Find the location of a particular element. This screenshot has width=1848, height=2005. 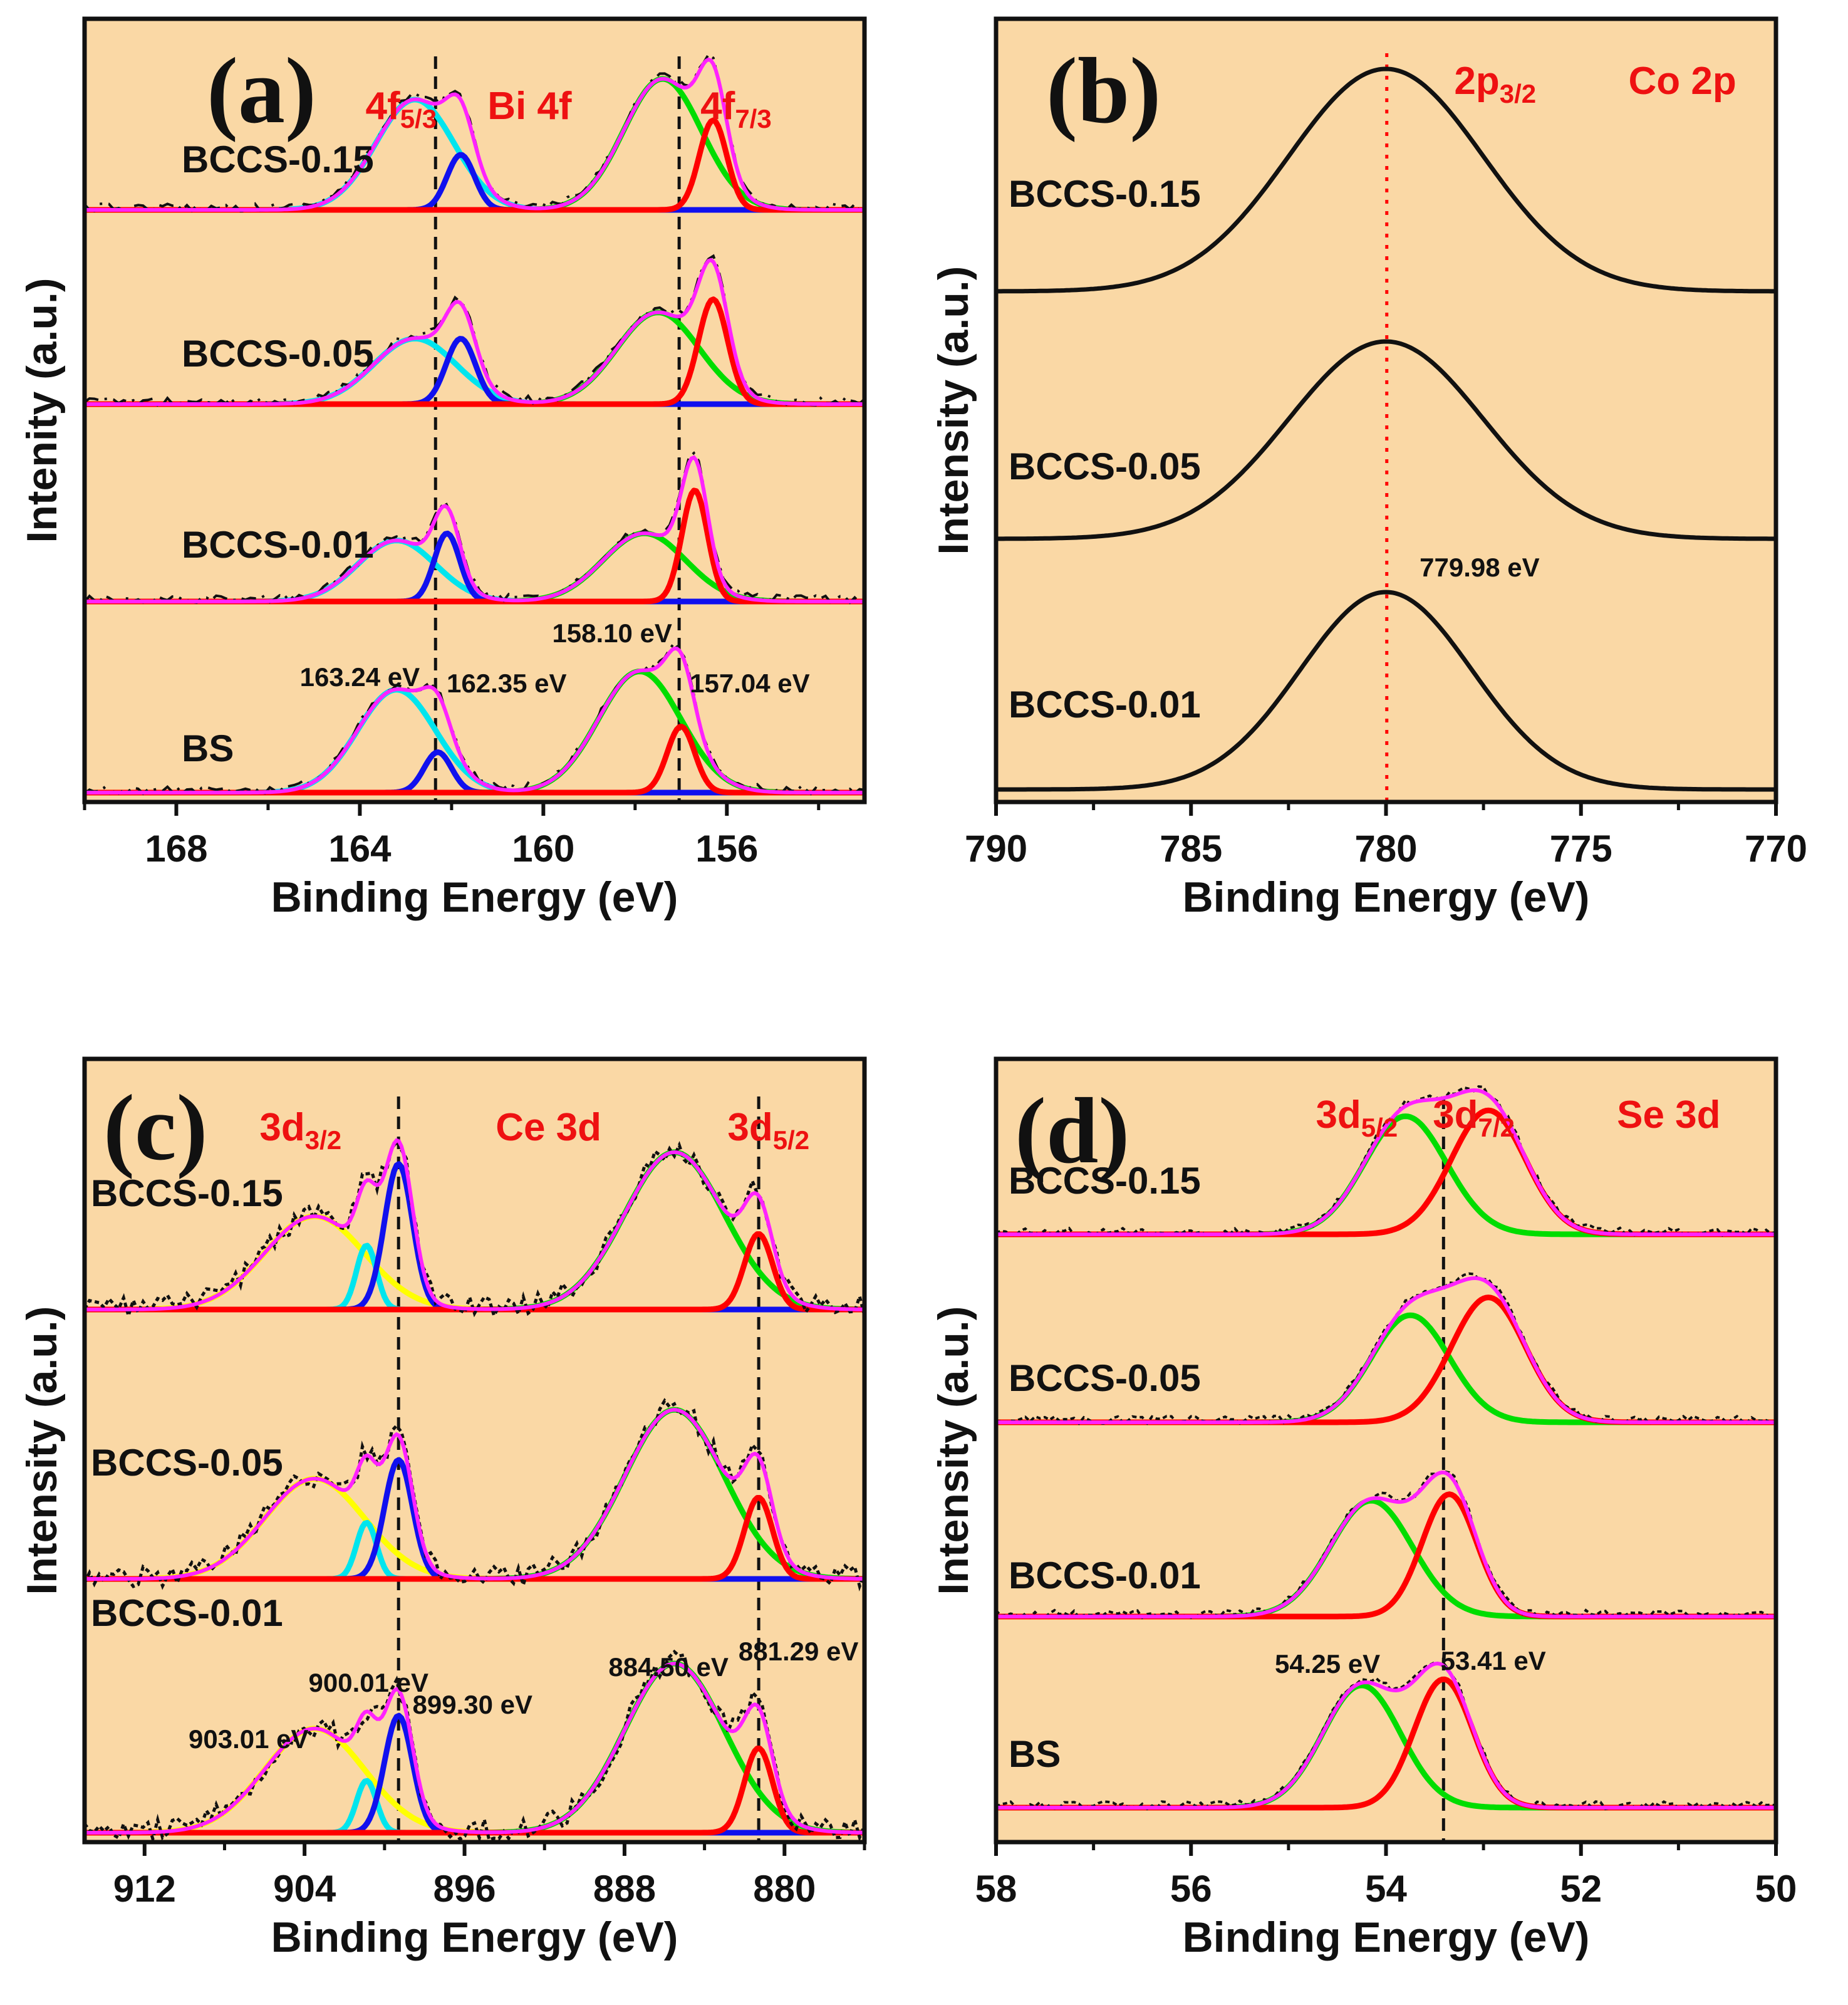

x-tick-label: 58 is located at coordinates (996, 1889).